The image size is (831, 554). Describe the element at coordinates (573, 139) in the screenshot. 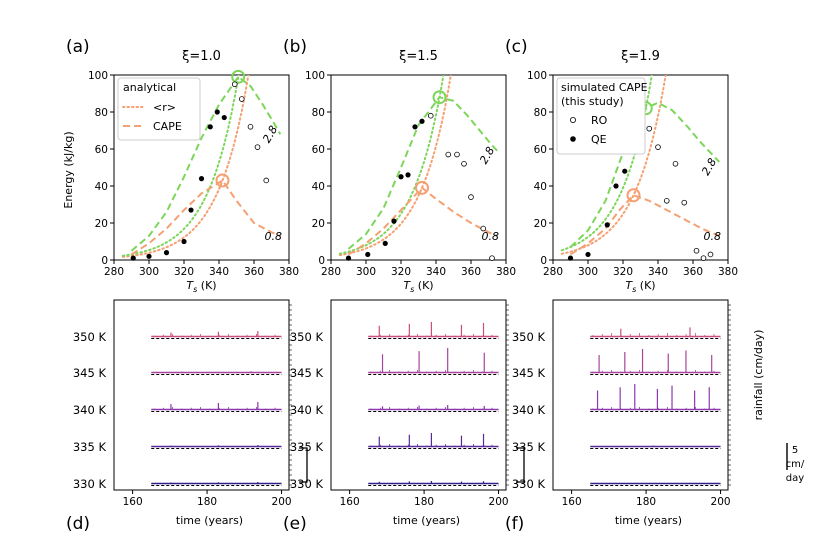

I see `legend-qe-marker` at that location.